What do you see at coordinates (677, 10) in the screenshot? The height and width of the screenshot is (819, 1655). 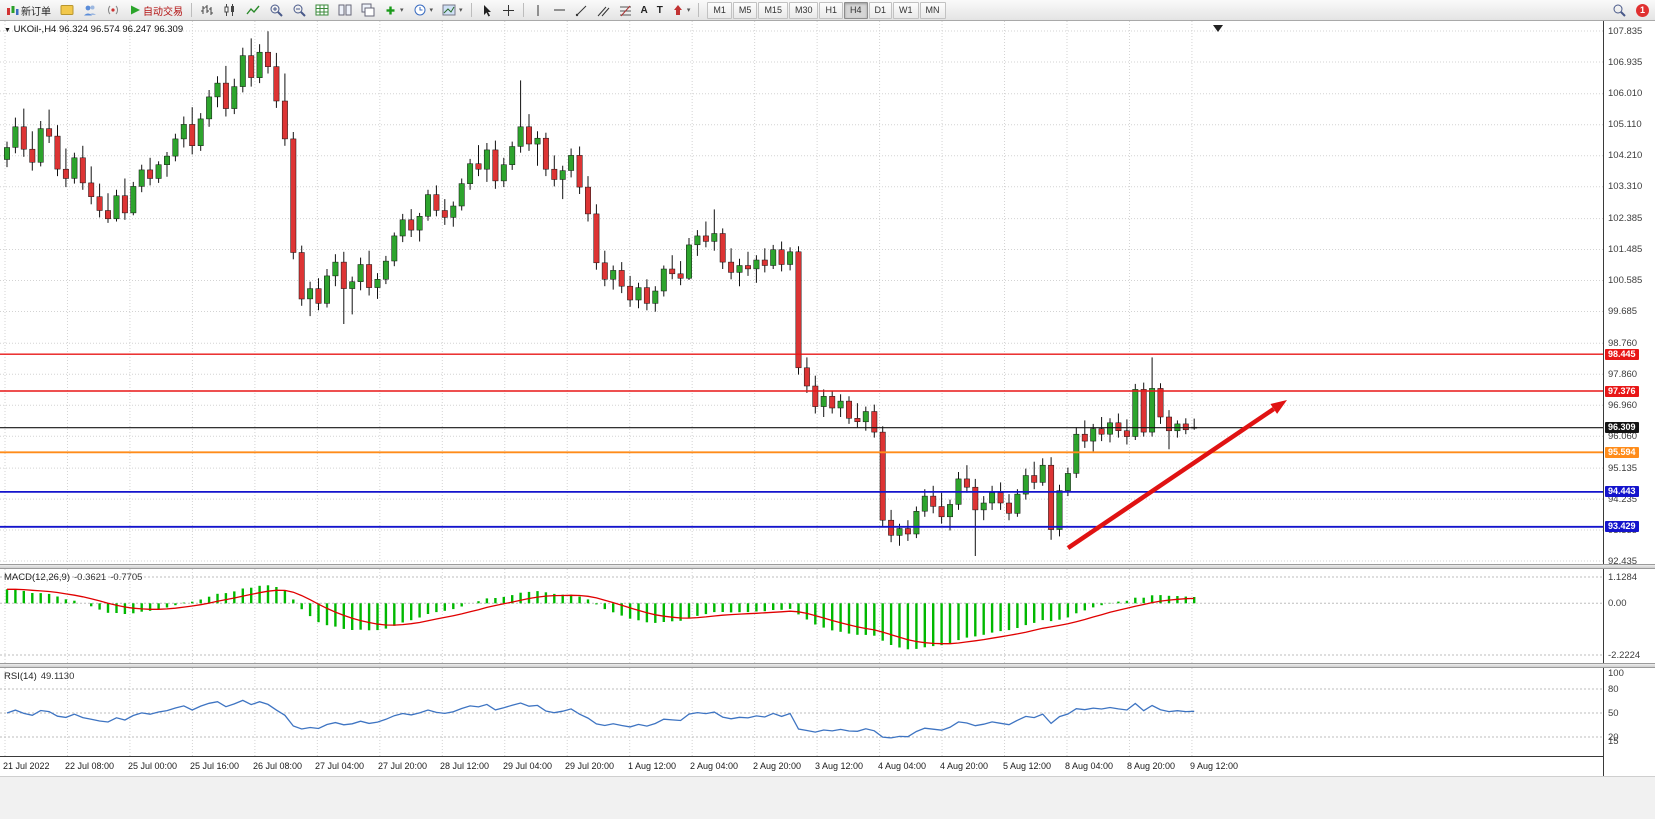 I see `arrow-shape-icon` at bounding box center [677, 10].